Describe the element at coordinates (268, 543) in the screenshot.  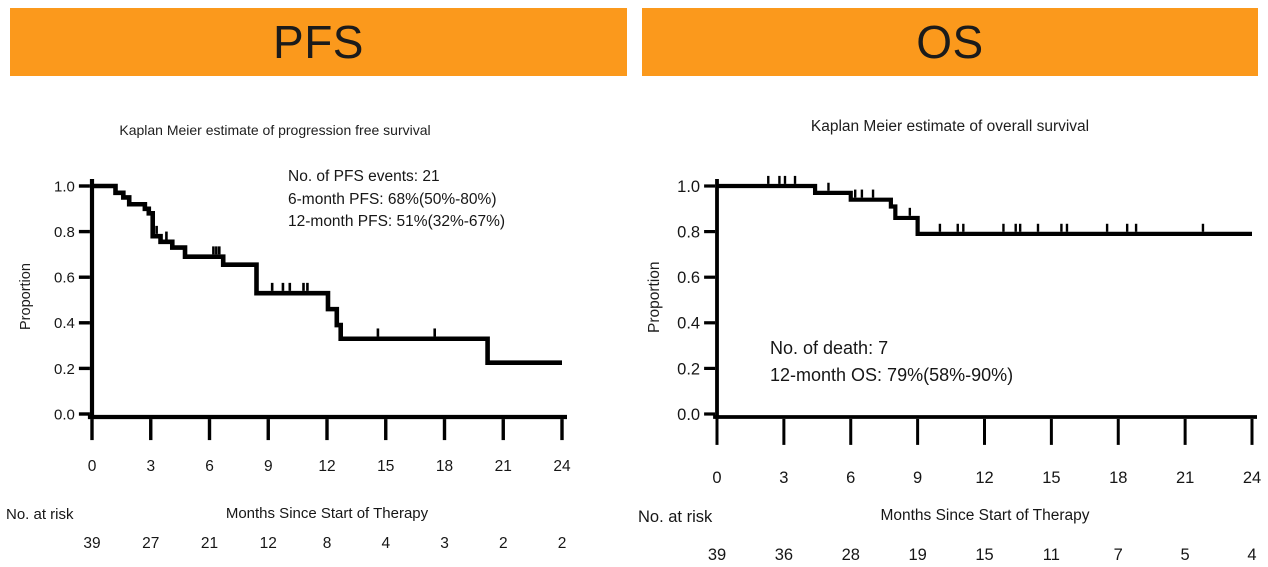
I see `risk-count: 12` at that location.